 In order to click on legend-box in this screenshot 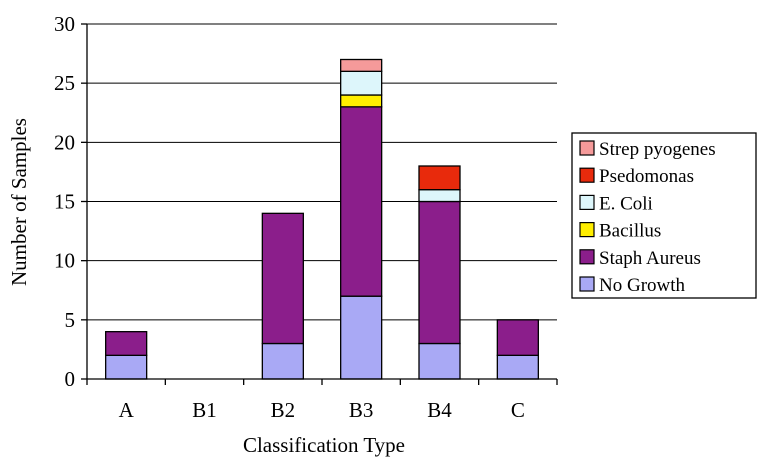, I will do `click(664, 215)`.